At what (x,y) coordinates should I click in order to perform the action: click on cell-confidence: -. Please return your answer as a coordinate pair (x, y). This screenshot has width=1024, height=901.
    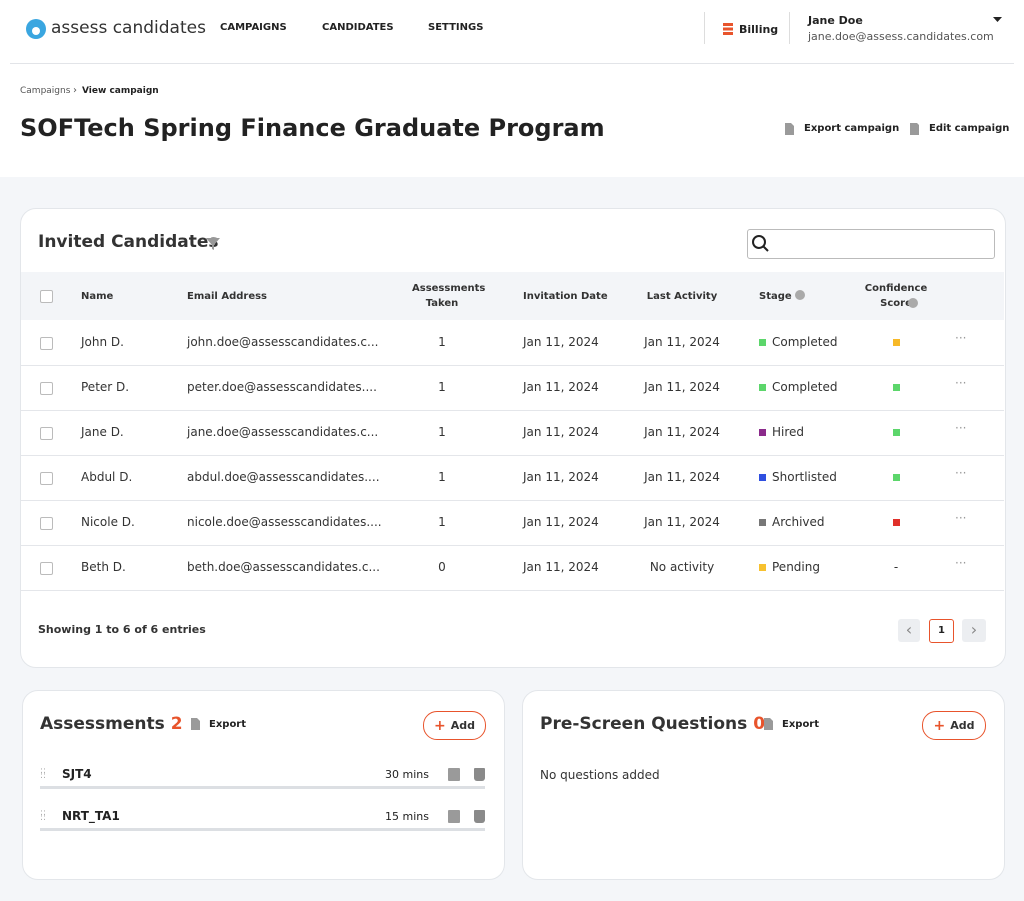
    Looking at the image, I should click on (896, 567).